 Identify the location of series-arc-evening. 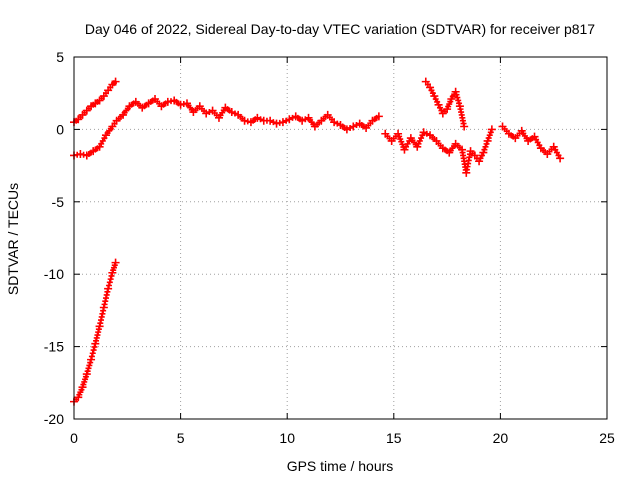
(531, 142).